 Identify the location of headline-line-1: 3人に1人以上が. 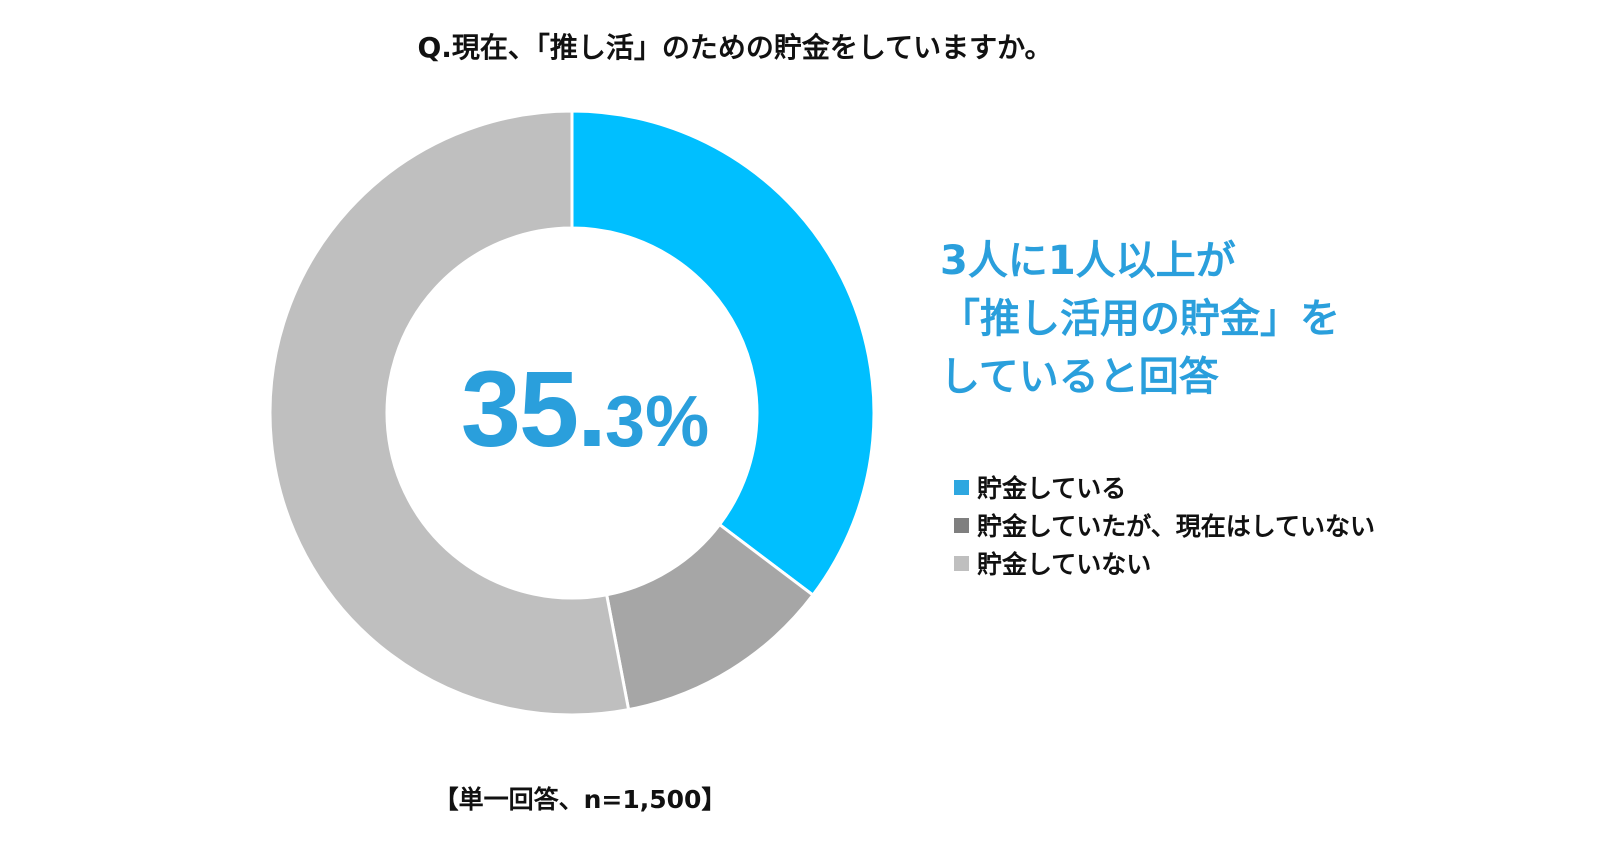
(1088, 261).